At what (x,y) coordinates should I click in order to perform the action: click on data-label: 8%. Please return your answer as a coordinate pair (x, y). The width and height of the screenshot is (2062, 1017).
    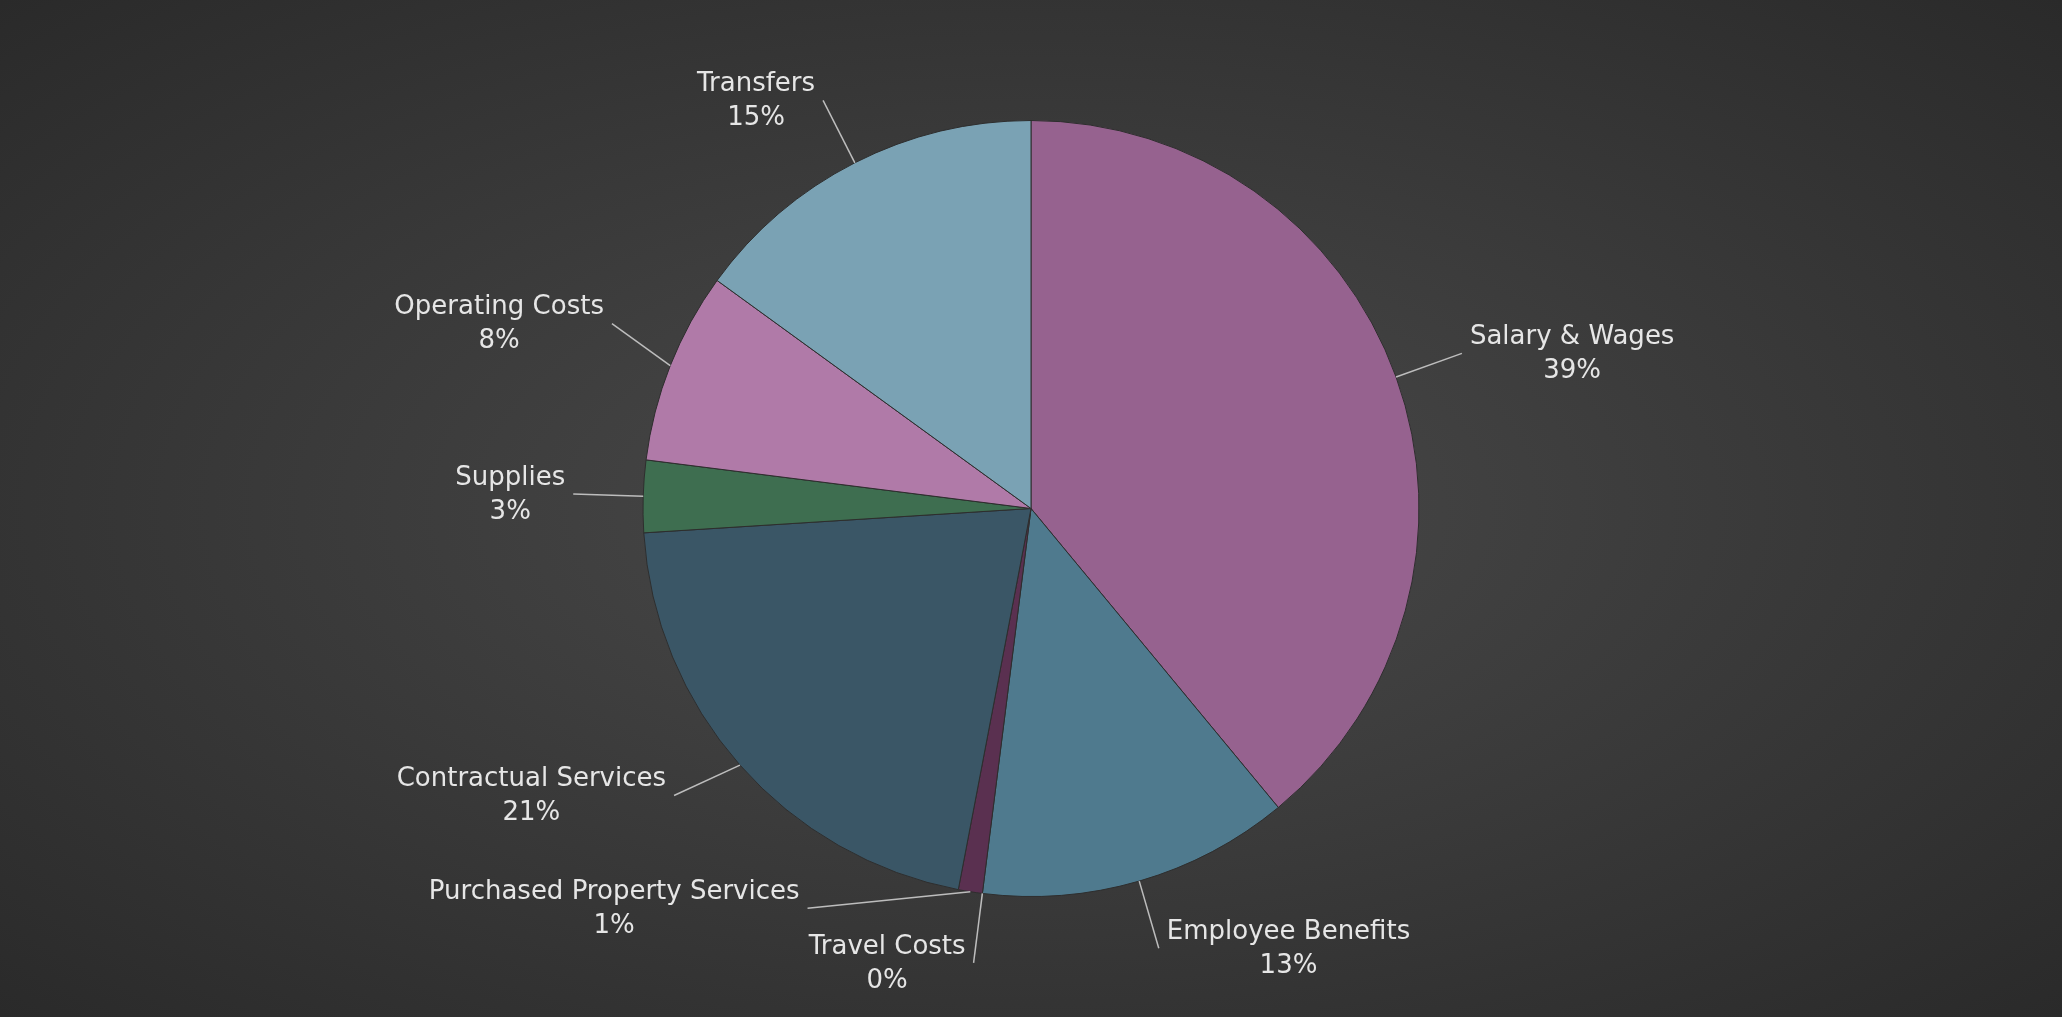
    Looking at the image, I should click on (499, 339).